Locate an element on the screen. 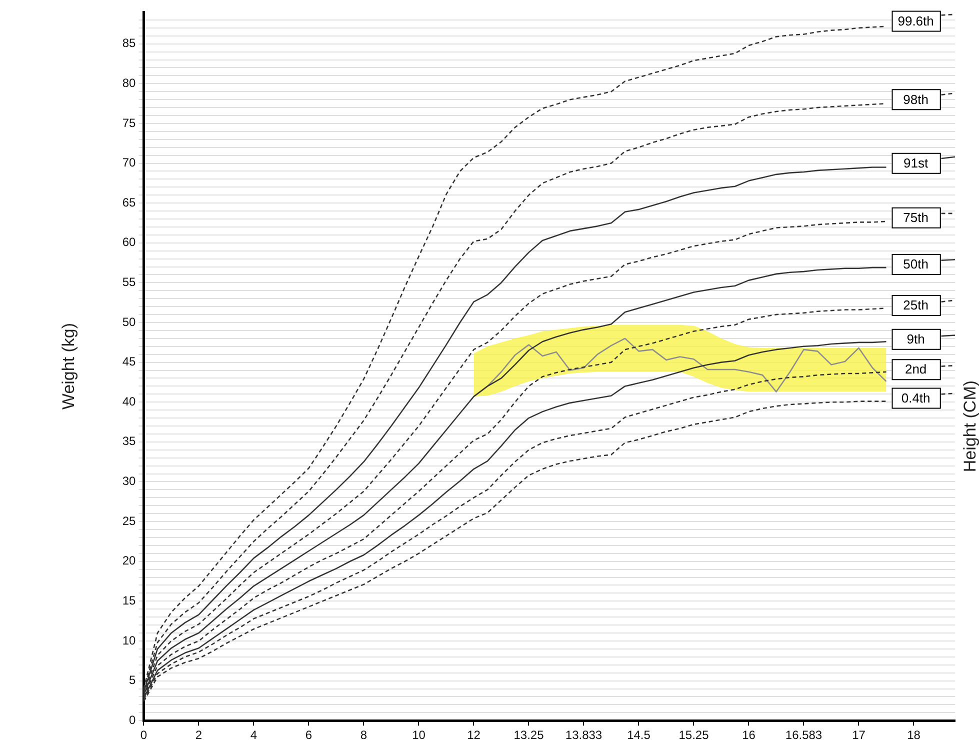 This screenshot has width=979, height=750. series-label: 50th is located at coordinates (915, 264).